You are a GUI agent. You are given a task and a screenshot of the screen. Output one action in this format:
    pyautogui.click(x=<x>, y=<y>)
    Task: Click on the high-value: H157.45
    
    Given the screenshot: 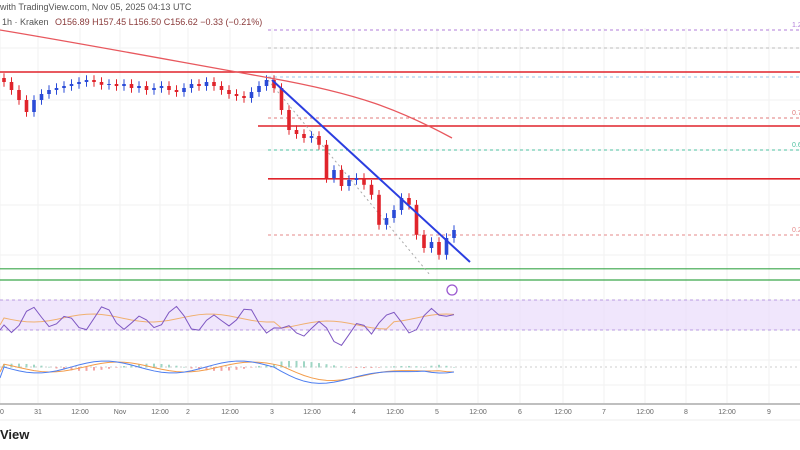 What is the action you would take?
    pyautogui.click(x=109, y=22)
    